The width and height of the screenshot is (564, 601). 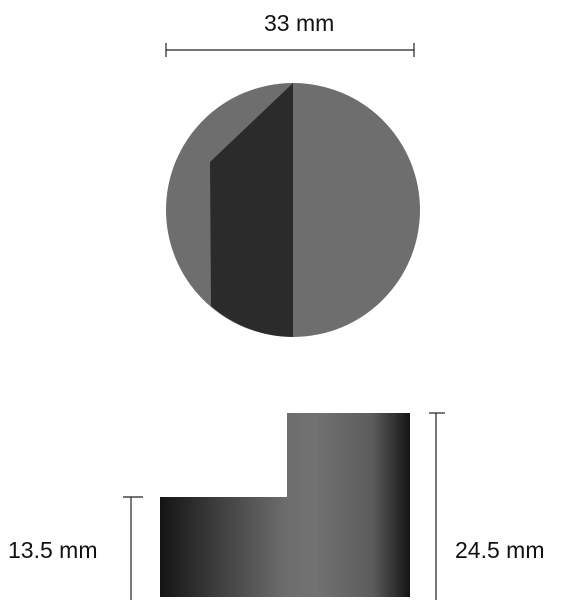 I want to click on total-height-dimension-line, so click(x=437, y=506).